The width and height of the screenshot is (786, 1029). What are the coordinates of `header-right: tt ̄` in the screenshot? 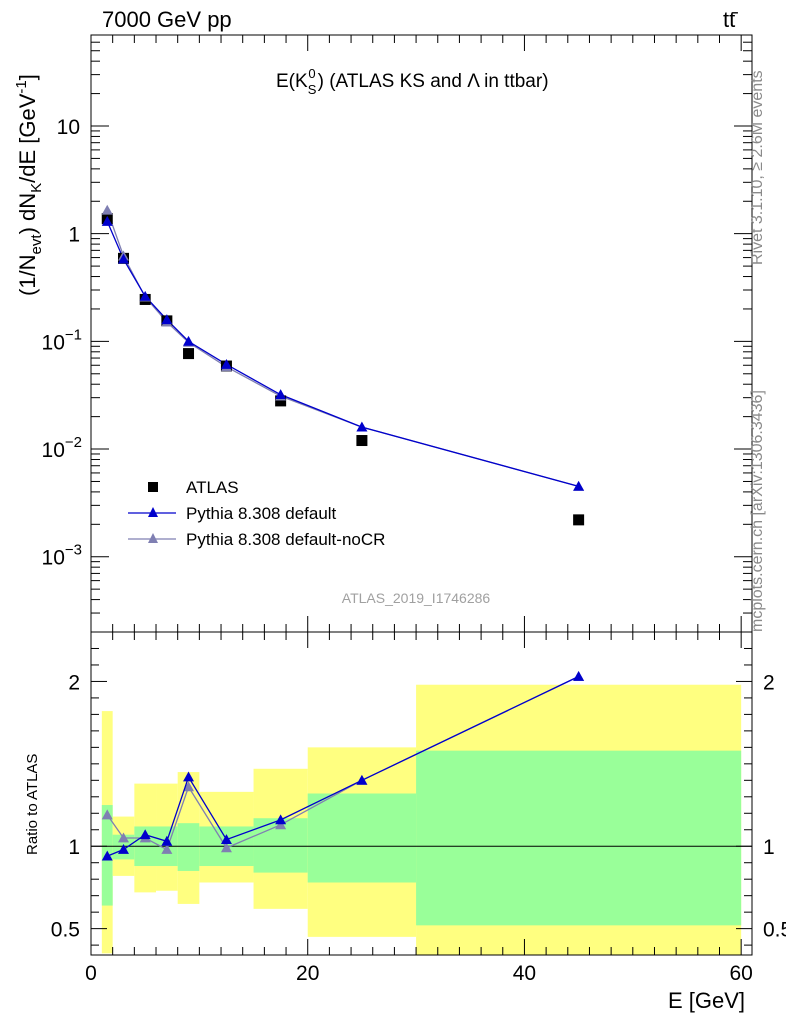 It's located at (730, 19).